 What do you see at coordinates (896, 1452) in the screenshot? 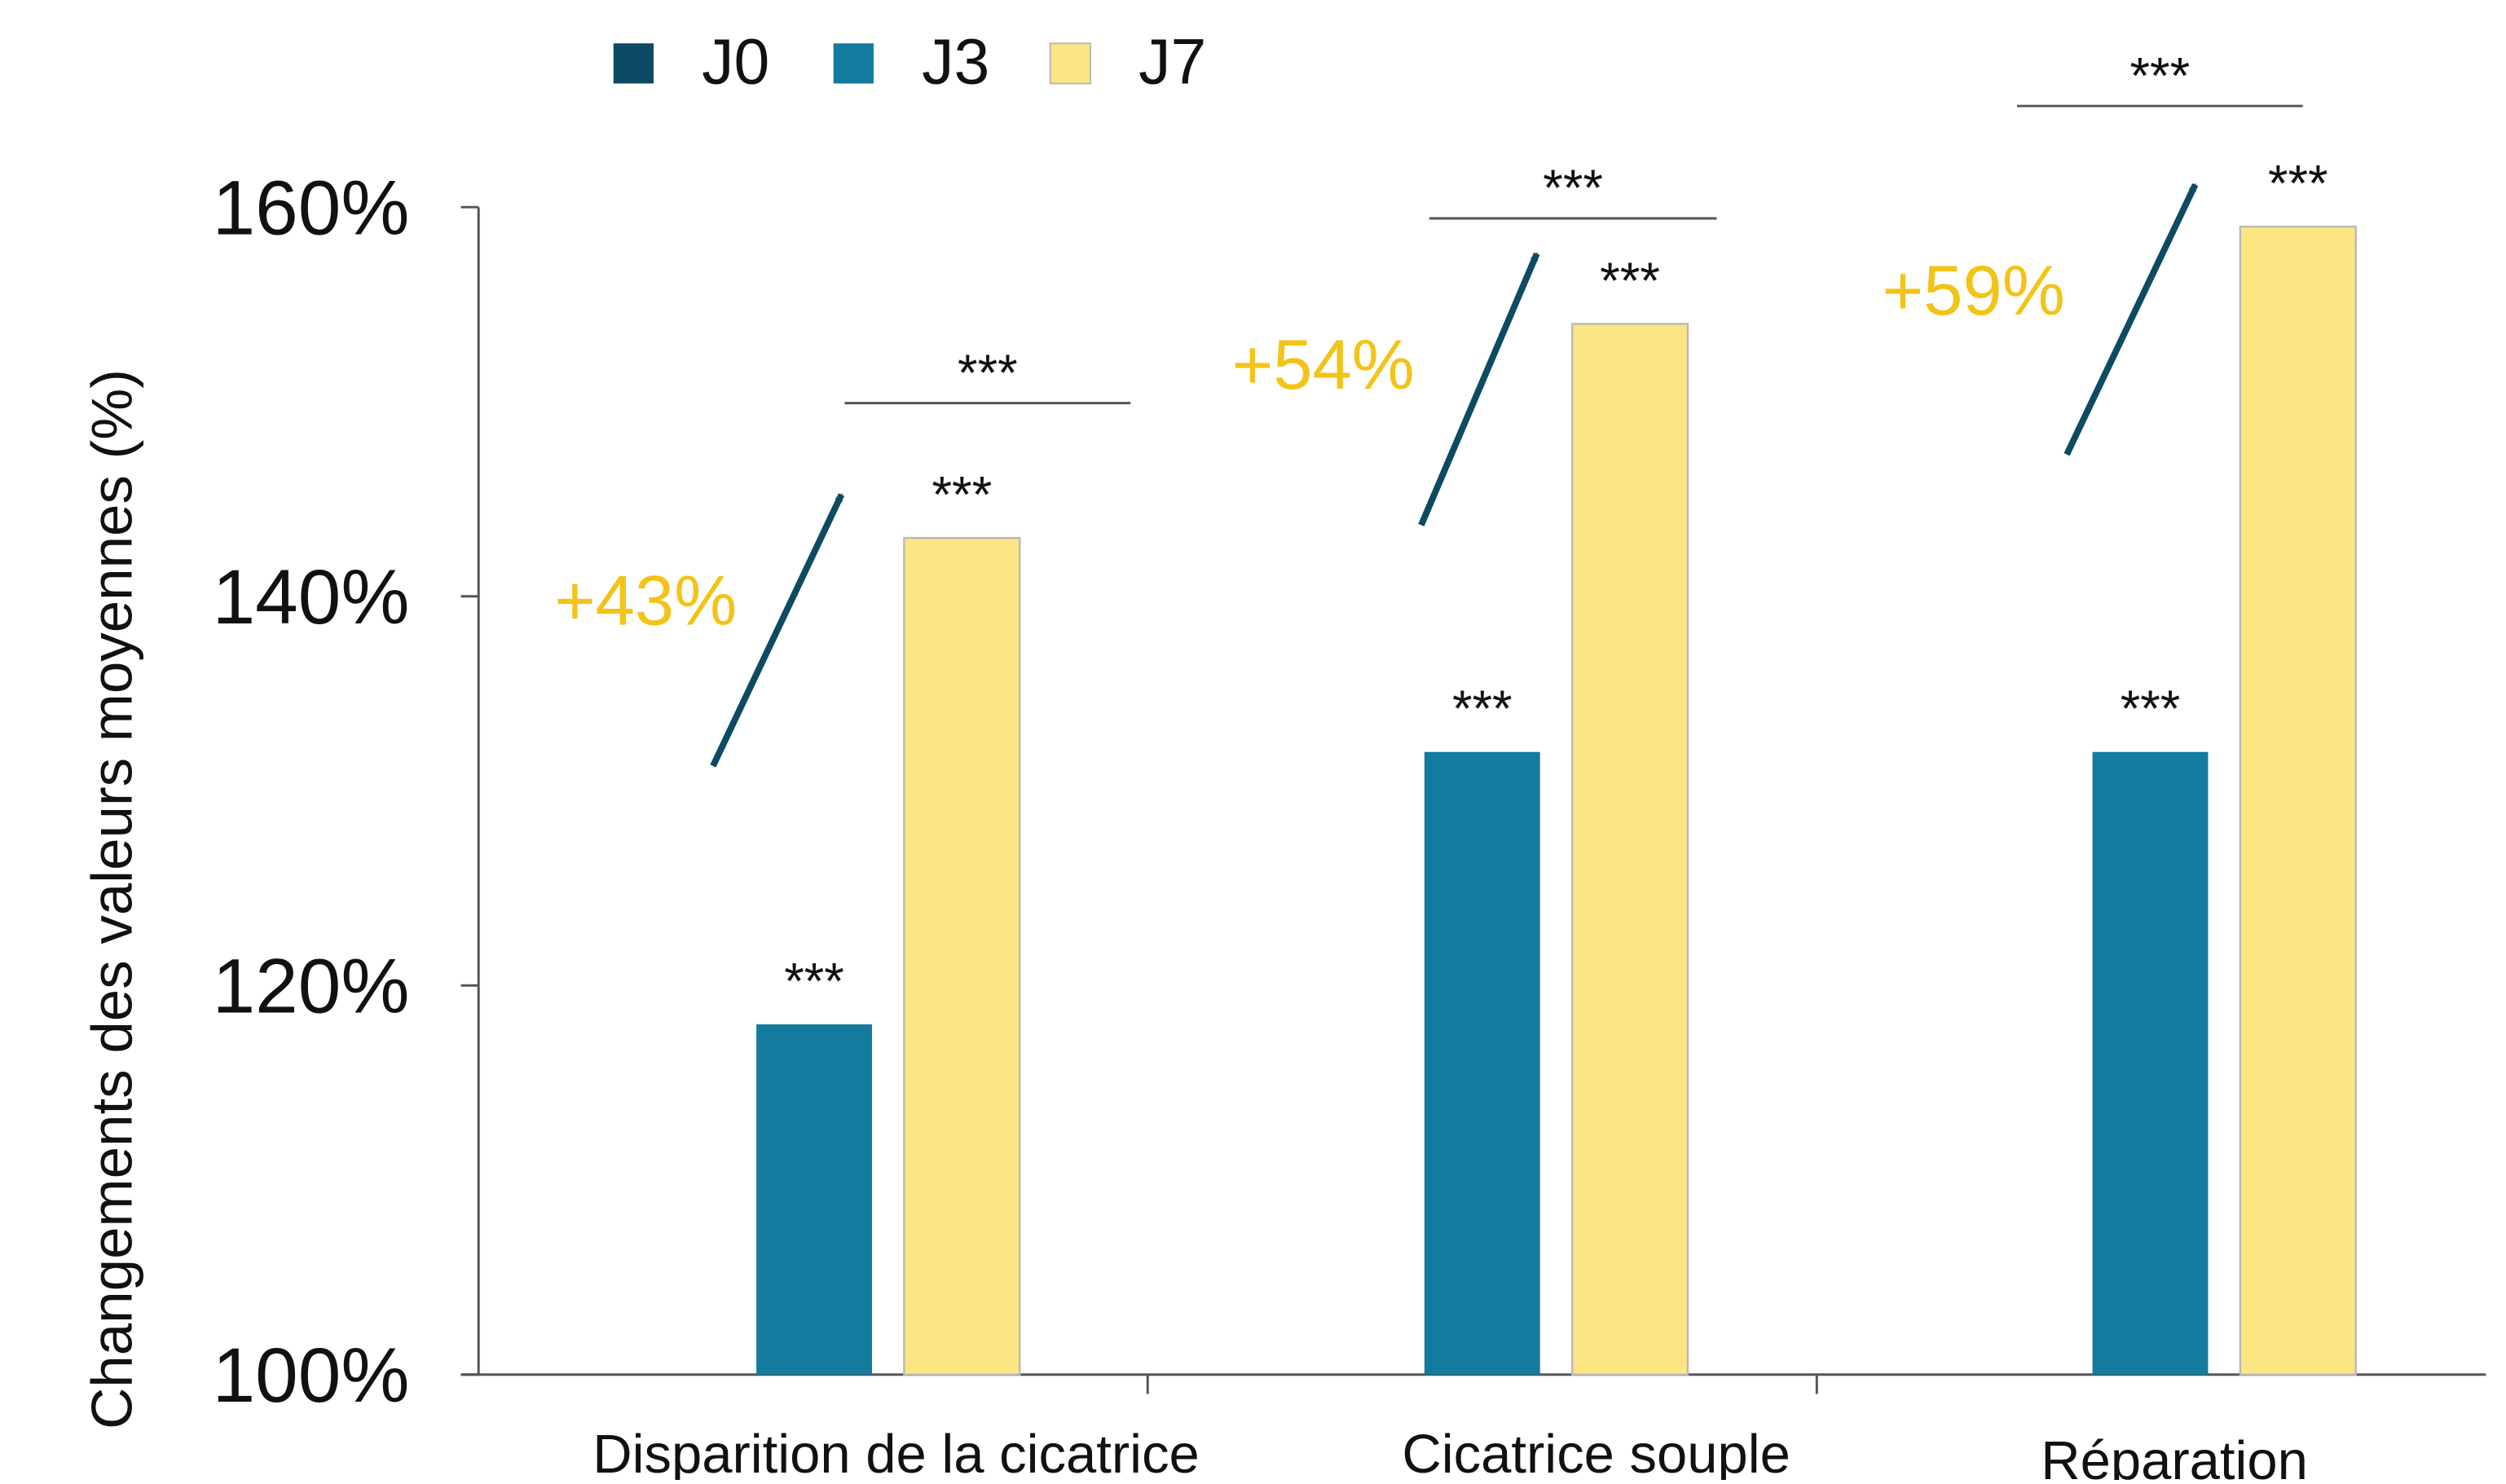
I see `x-tick-label: Disparition de la cicatrice` at bounding box center [896, 1452].